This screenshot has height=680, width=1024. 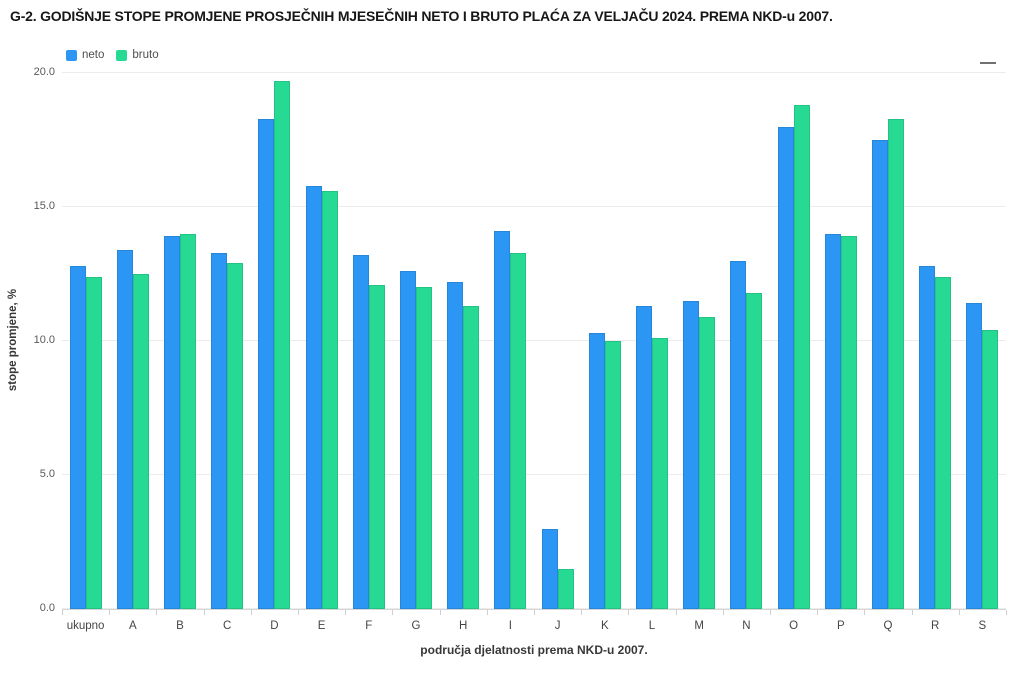 I want to click on bar-neto-E, so click(x=313, y=397).